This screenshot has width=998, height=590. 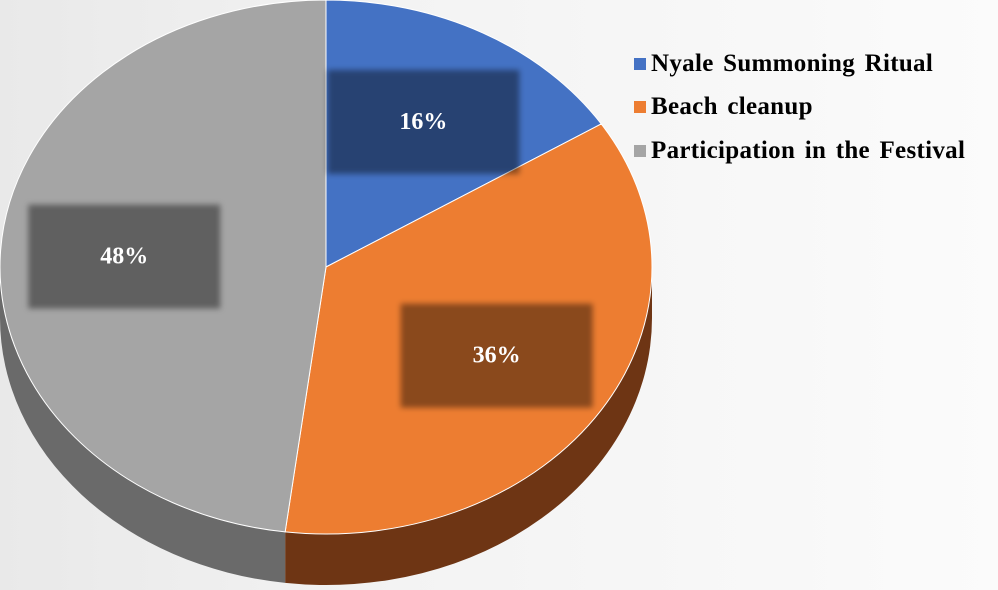 I want to click on legend-item-nyale-summoning-ritual: Nyale Summoning Ritual, so click(x=799, y=64).